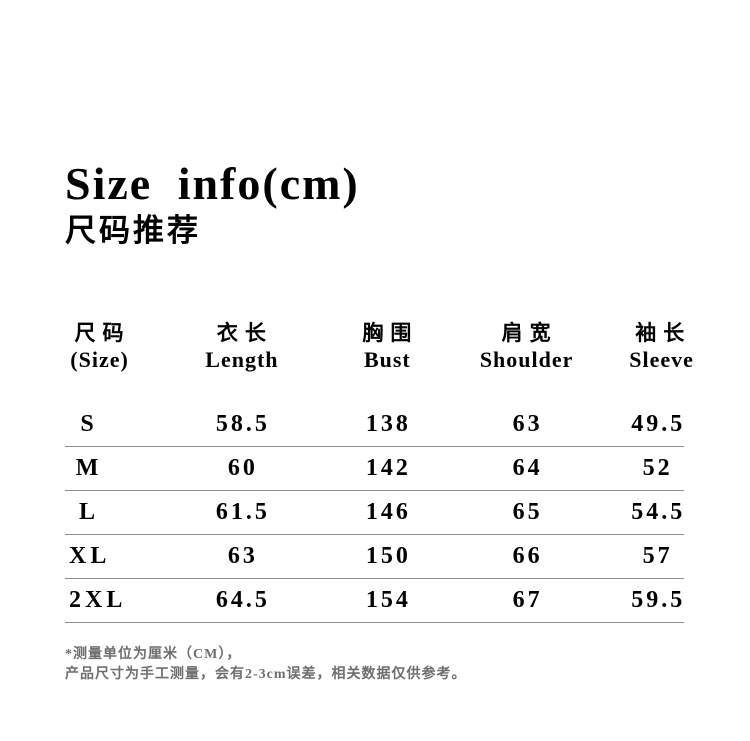 The width and height of the screenshot is (750, 741). I want to click on bust-value: 146, so click(388, 512).